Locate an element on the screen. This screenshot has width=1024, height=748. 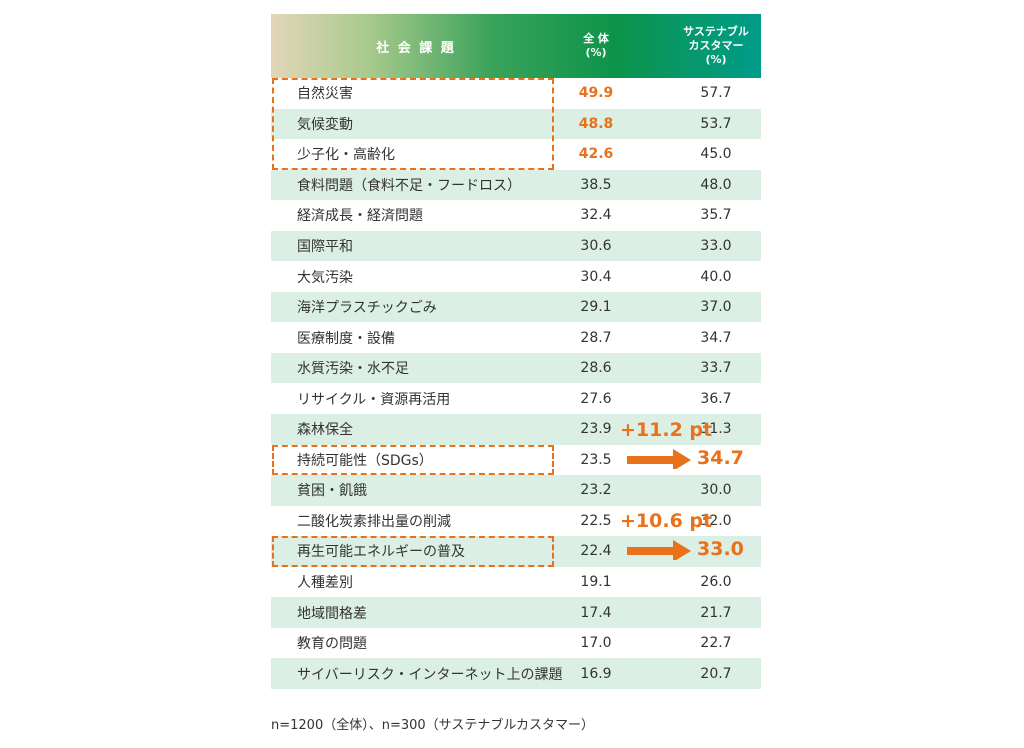
header-sustainable: サステナブル カスタマー (%) is located at coordinates (716, 46).